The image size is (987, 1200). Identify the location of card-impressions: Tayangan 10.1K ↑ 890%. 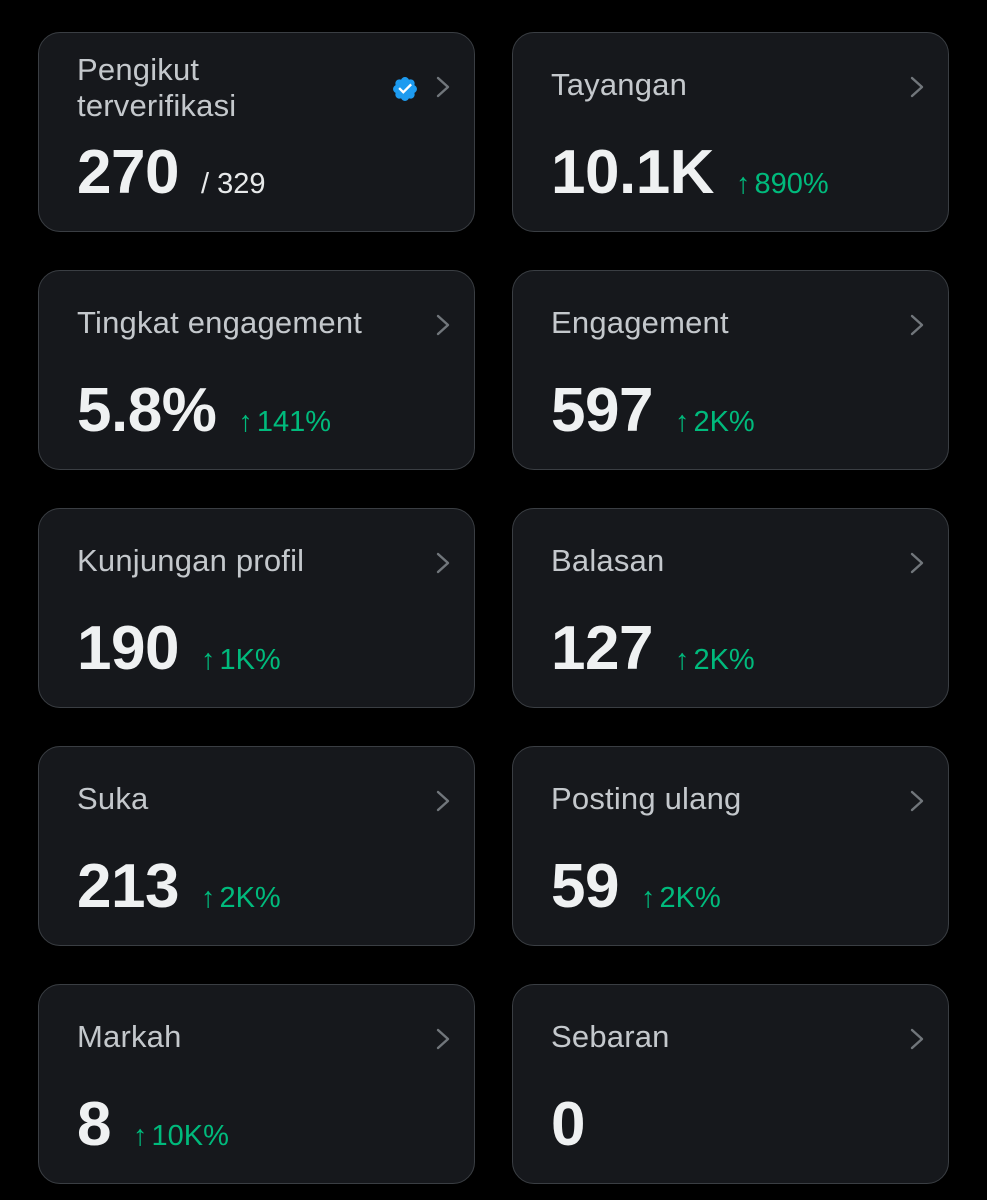
(730, 132).